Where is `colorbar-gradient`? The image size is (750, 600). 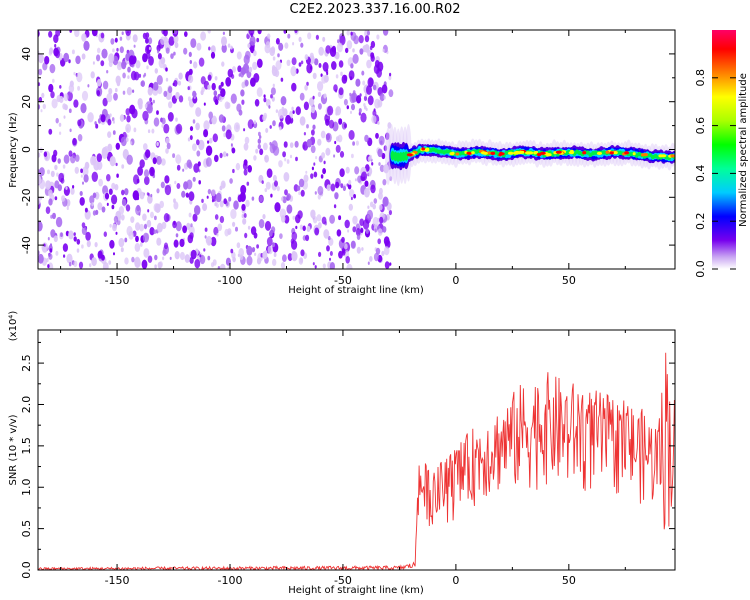
colorbar-gradient is located at coordinates (724, 149).